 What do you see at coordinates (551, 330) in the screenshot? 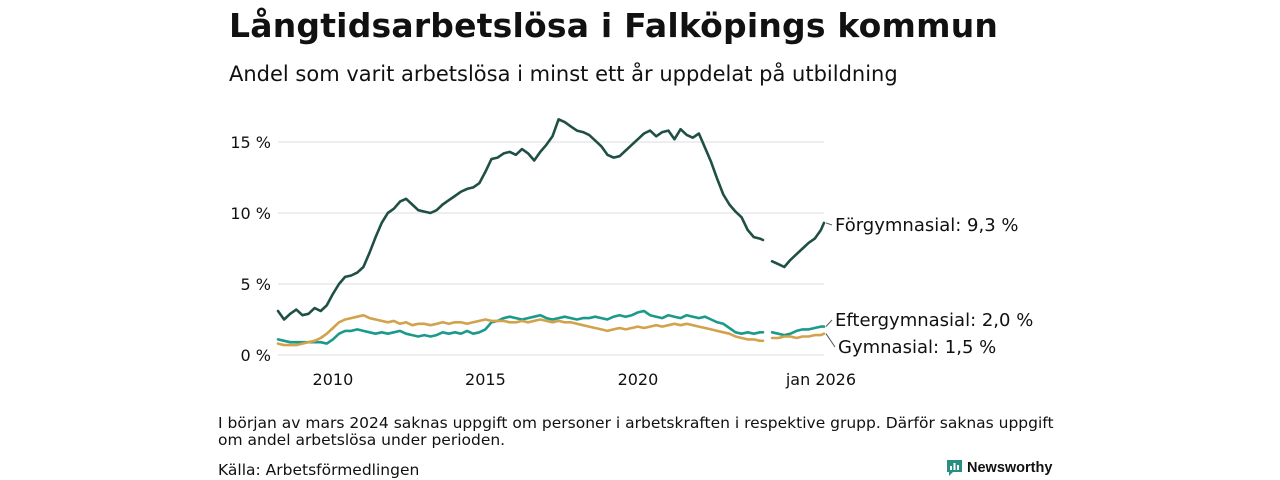
I see `series-line-gymnasial` at bounding box center [551, 330].